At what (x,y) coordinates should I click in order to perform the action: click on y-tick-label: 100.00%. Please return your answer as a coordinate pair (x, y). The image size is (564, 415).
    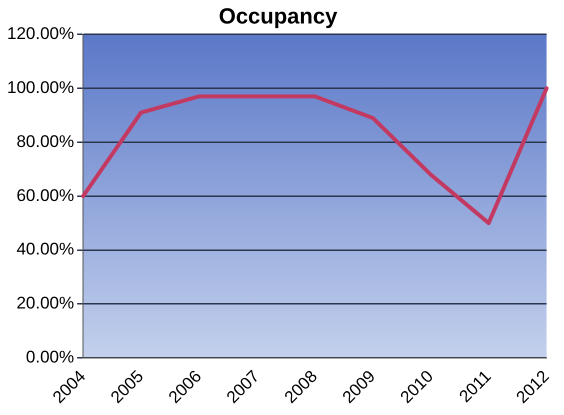
    Looking at the image, I should click on (40, 87).